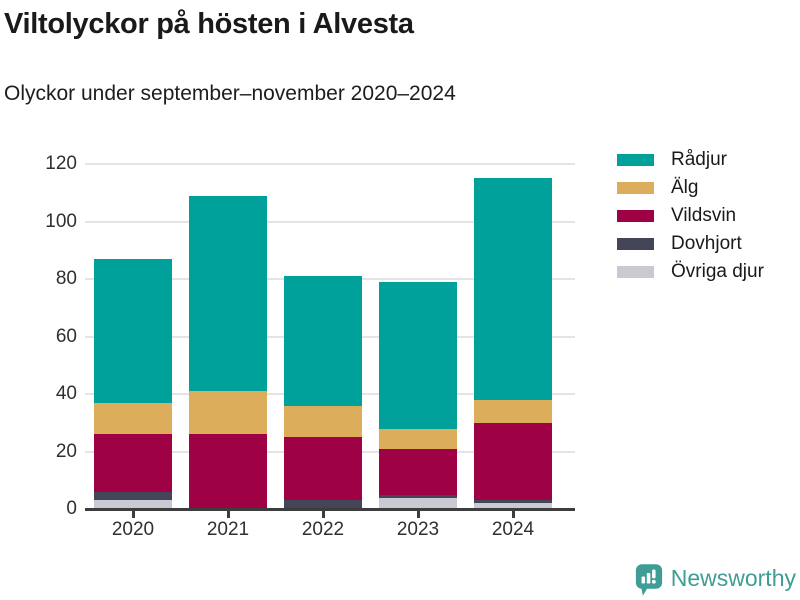 The height and width of the screenshot is (600, 800). I want to click on legend-item-dovhjort: Dovhjort, so click(690, 244).